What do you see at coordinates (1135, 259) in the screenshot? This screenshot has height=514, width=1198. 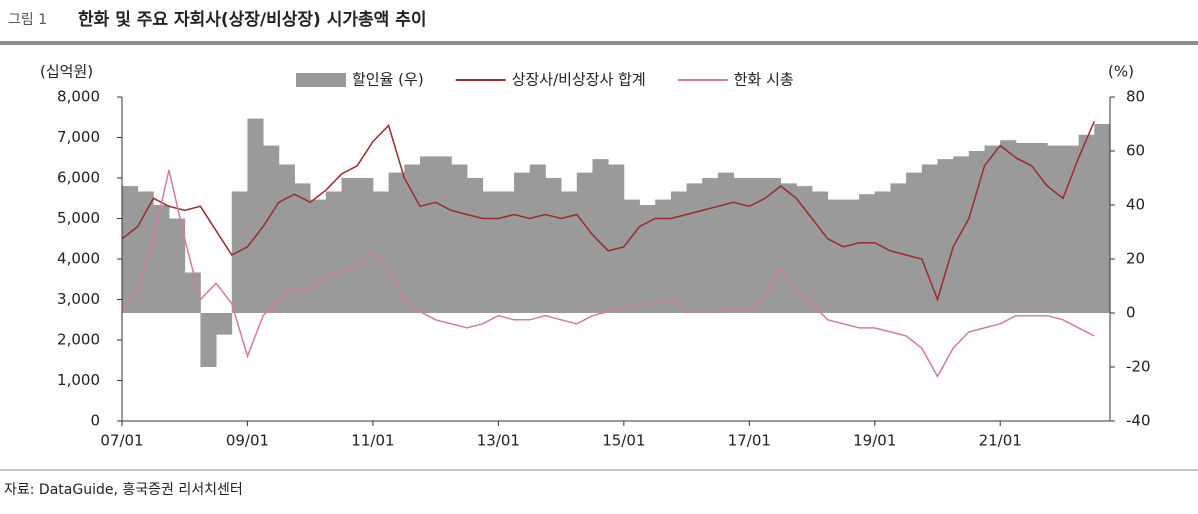 I see `y2-tick-label: 20` at bounding box center [1135, 259].